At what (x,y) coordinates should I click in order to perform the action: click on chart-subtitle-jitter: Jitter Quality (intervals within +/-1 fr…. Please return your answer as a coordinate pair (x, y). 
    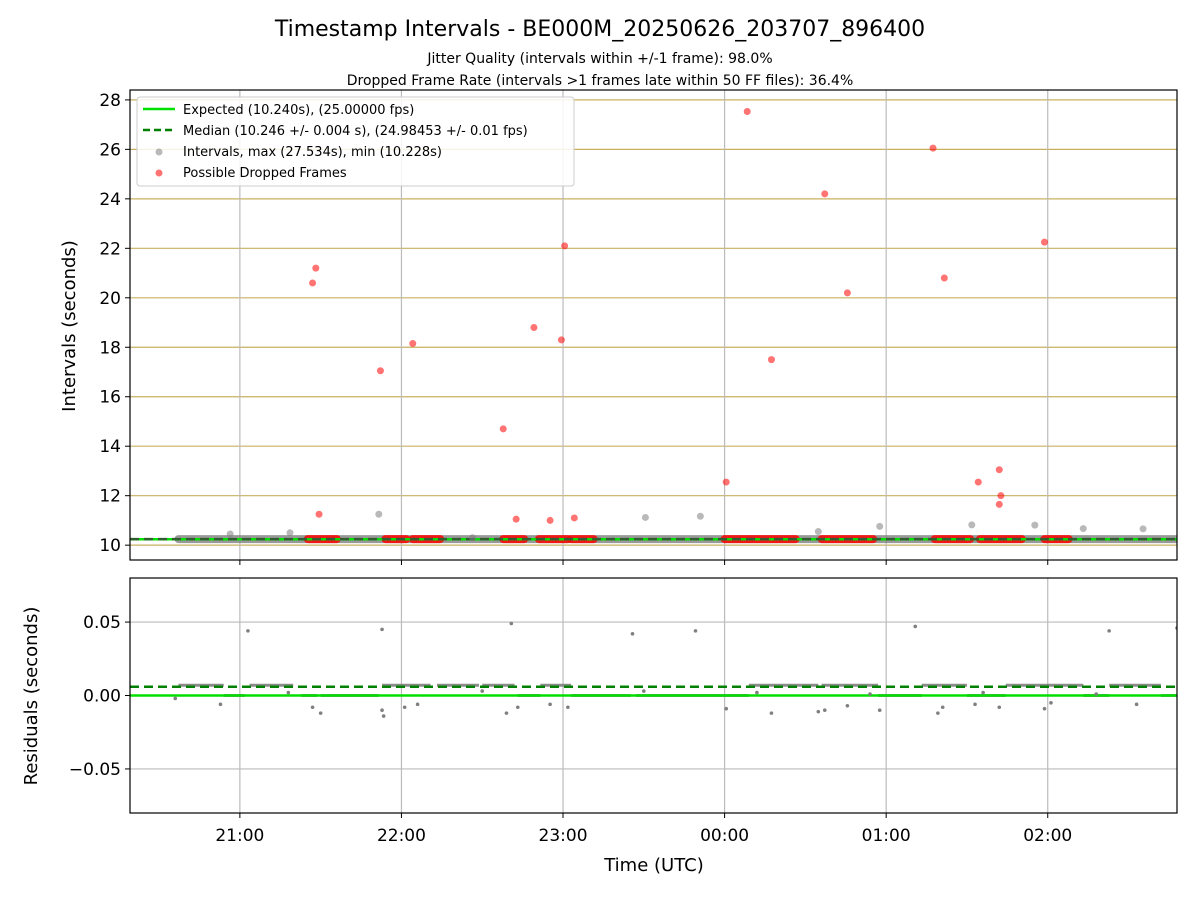
    Looking at the image, I should click on (599, 59).